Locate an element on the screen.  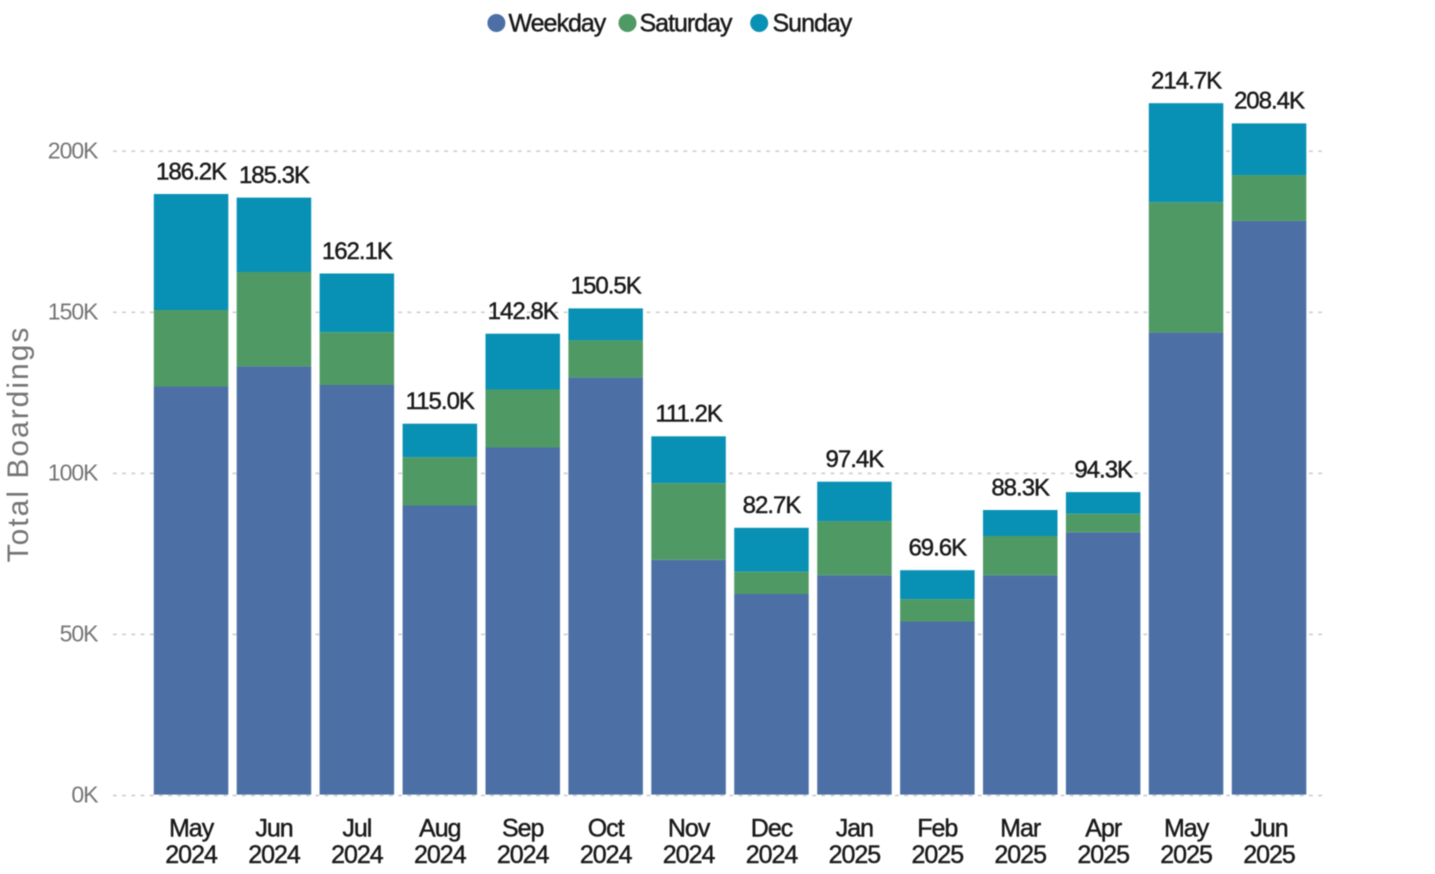
svg-text: Total Boardings is located at coordinates (18, 444).